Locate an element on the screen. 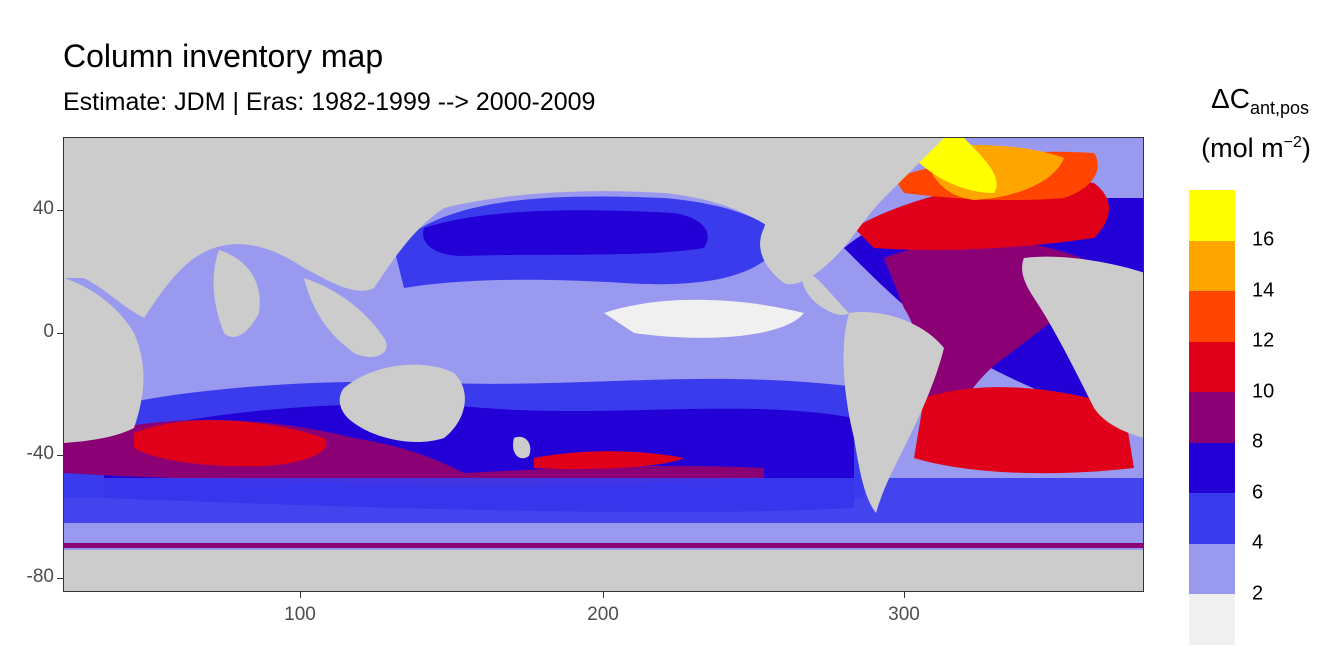 The width and height of the screenshot is (1344, 672). chart-title: Column inventory map is located at coordinates (223, 56).